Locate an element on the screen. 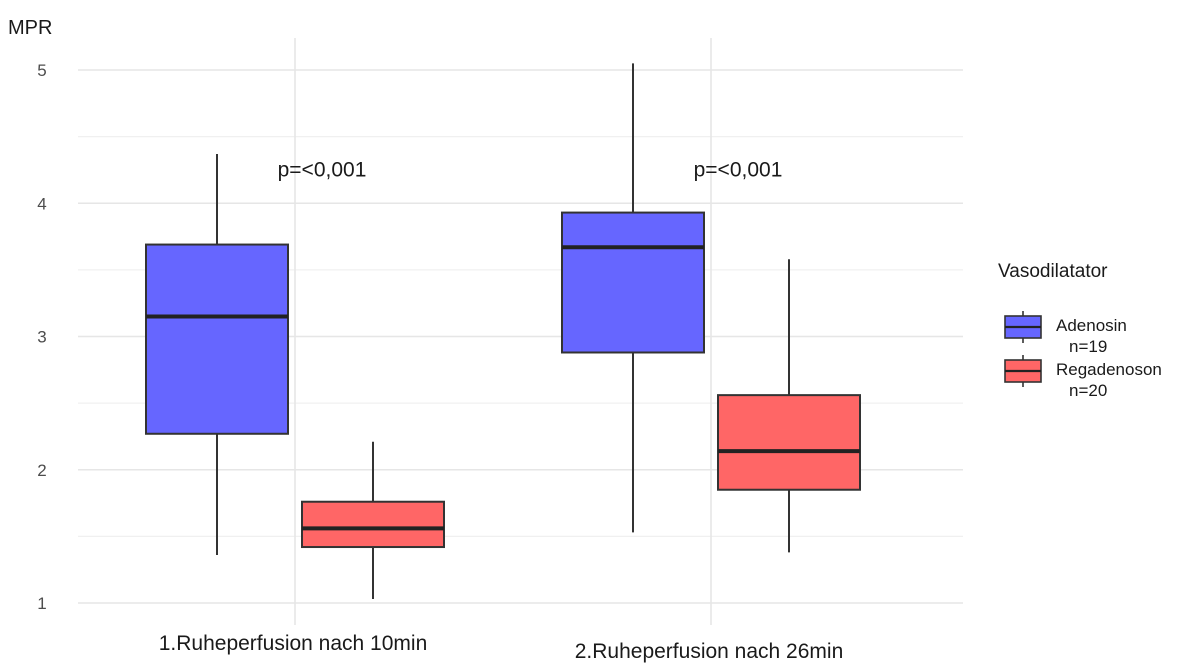 The width and height of the screenshot is (1191, 671). legend-label: Regadenoson is located at coordinates (1109, 369).